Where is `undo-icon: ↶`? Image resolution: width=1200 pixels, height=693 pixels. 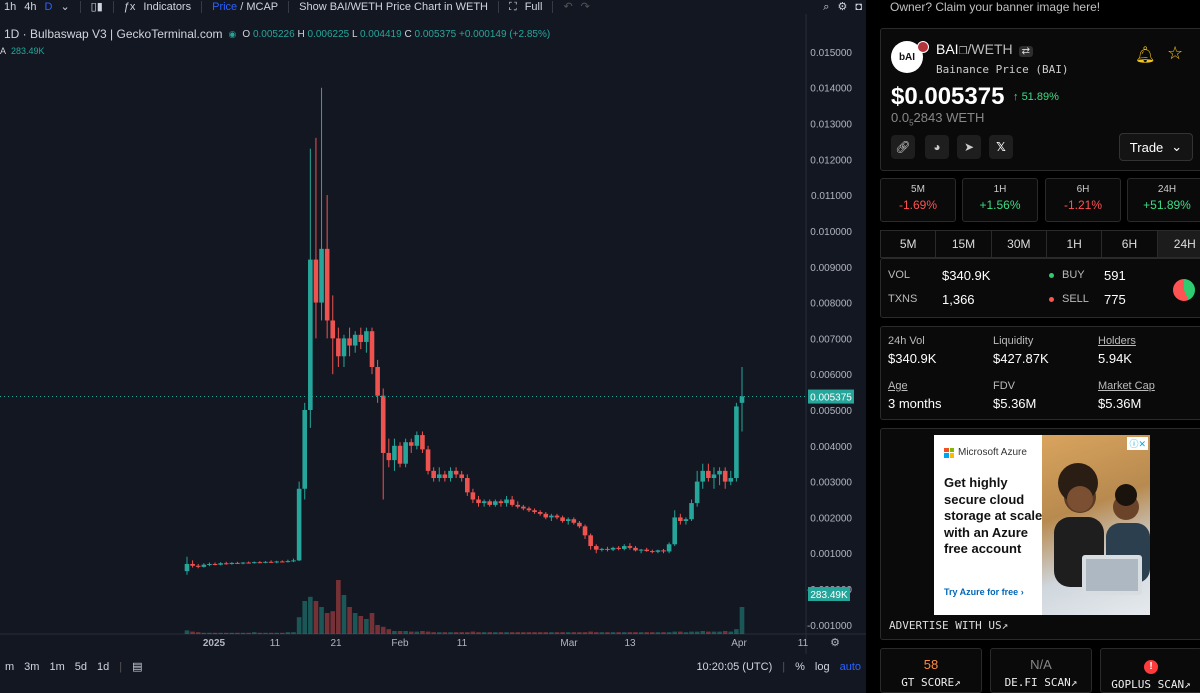
undo-icon: ↶ is located at coordinates (568, 7).